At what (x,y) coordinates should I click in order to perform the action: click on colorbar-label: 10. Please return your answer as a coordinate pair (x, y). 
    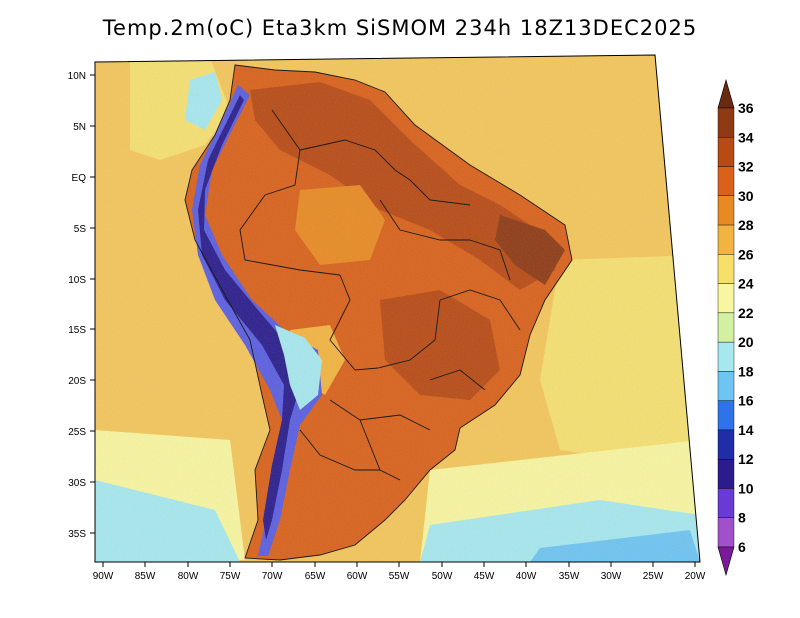
    Looking at the image, I should click on (746, 488).